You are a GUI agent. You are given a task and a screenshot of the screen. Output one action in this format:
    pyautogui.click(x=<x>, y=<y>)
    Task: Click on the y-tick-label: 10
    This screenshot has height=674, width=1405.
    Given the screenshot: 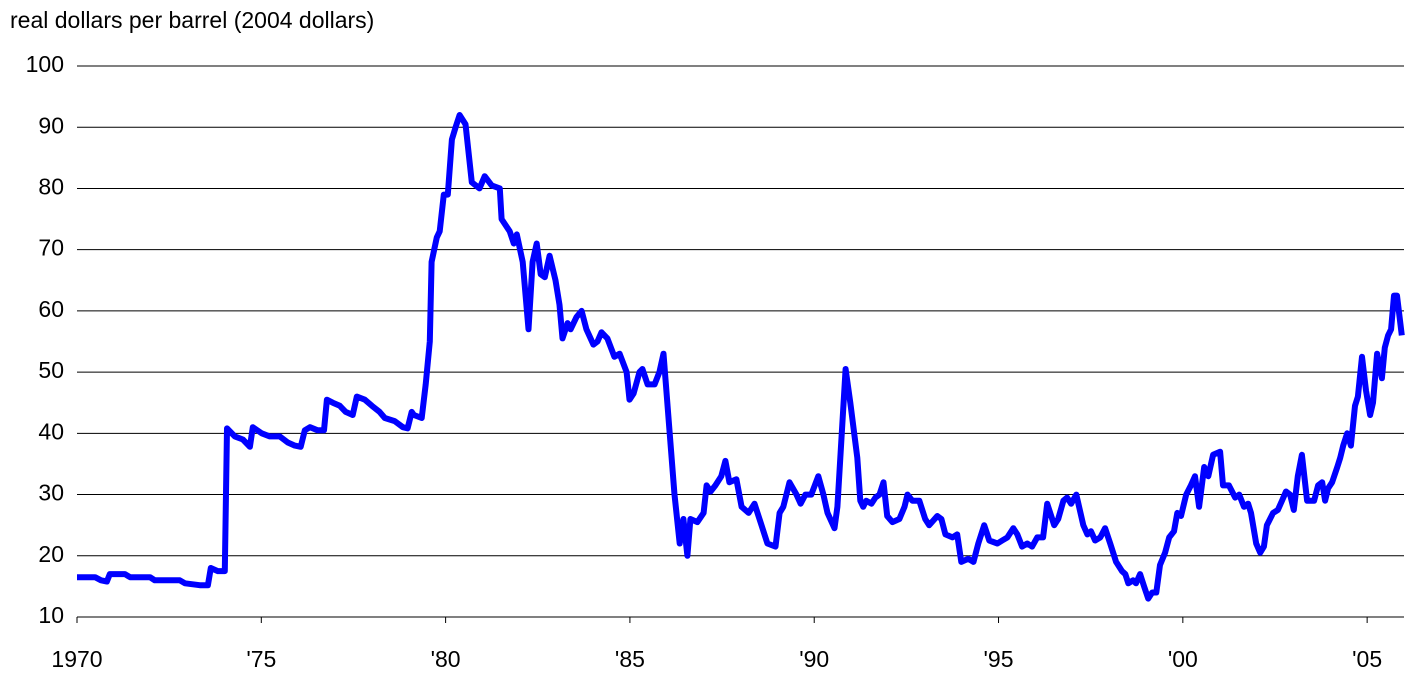 What is the action you would take?
    pyautogui.click(x=51, y=615)
    